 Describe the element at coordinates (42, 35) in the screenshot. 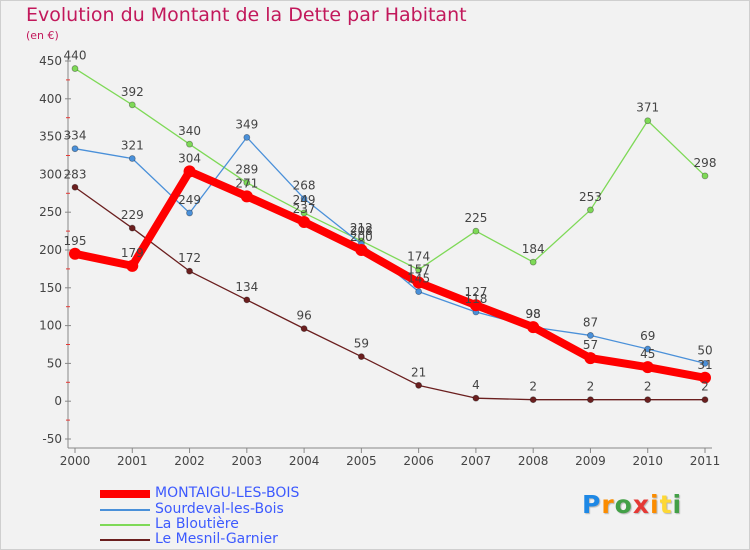

I see `unit-label: (en €)` at that location.